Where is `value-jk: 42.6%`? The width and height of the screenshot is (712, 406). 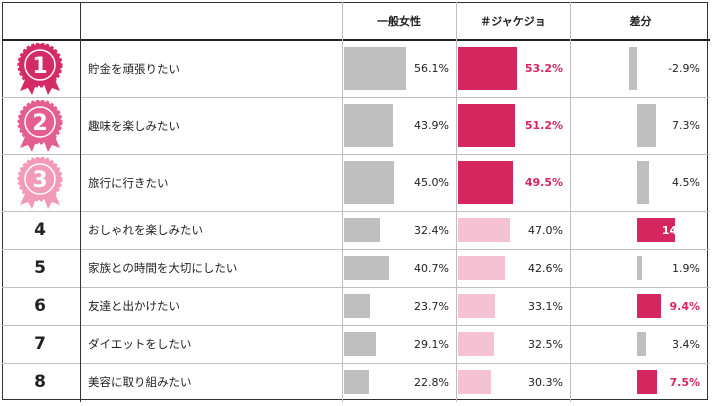 value-jk: 42.6% is located at coordinates (545, 268).